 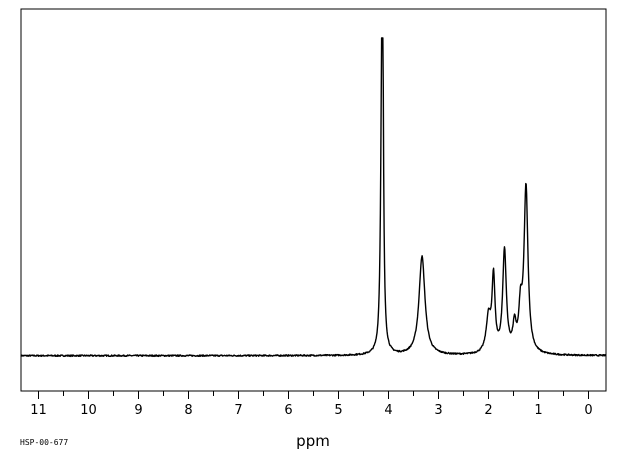 I want to click on x-tick-label: 10, so click(x=88, y=410).